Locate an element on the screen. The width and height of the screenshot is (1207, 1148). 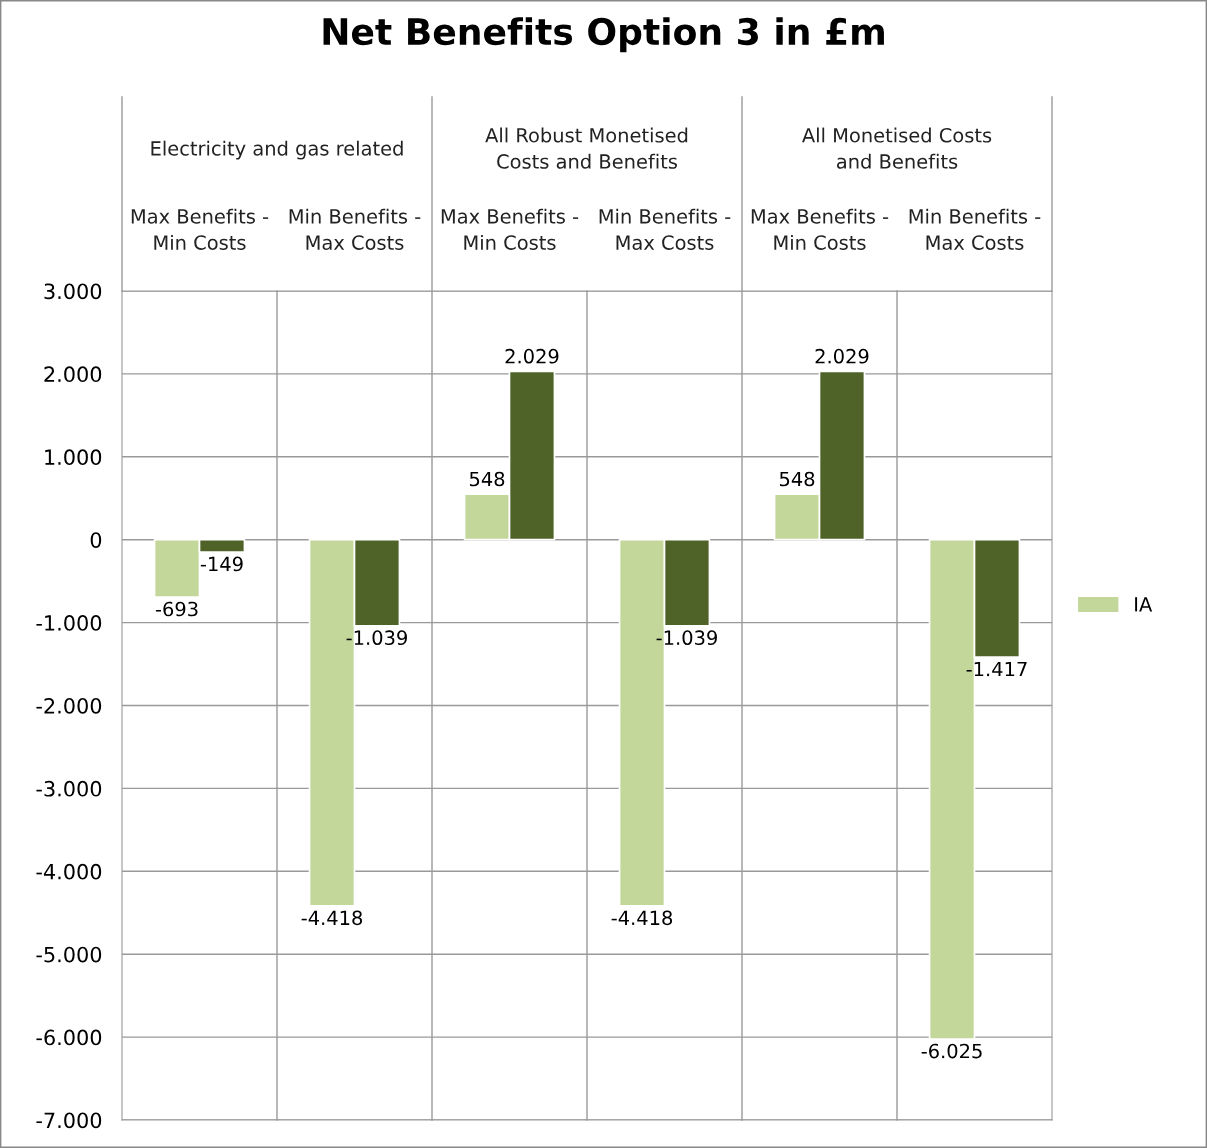
y-tick-label: -2.000 is located at coordinates (69, 705).